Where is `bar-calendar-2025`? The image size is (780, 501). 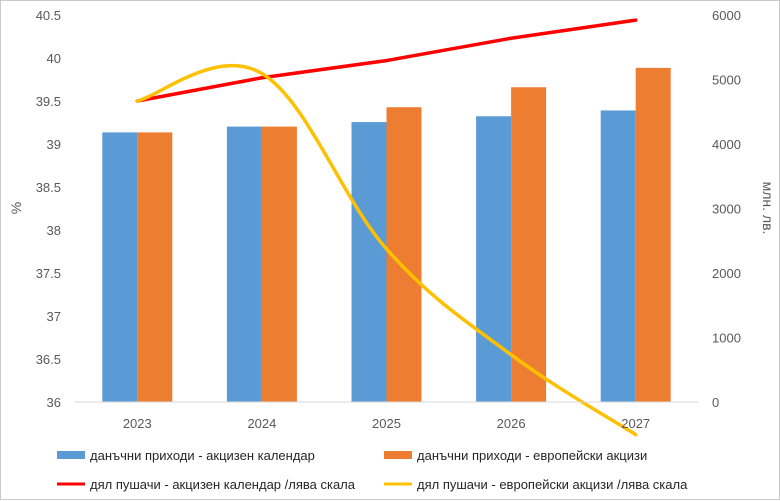 bar-calendar-2025 is located at coordinates (369, 262).